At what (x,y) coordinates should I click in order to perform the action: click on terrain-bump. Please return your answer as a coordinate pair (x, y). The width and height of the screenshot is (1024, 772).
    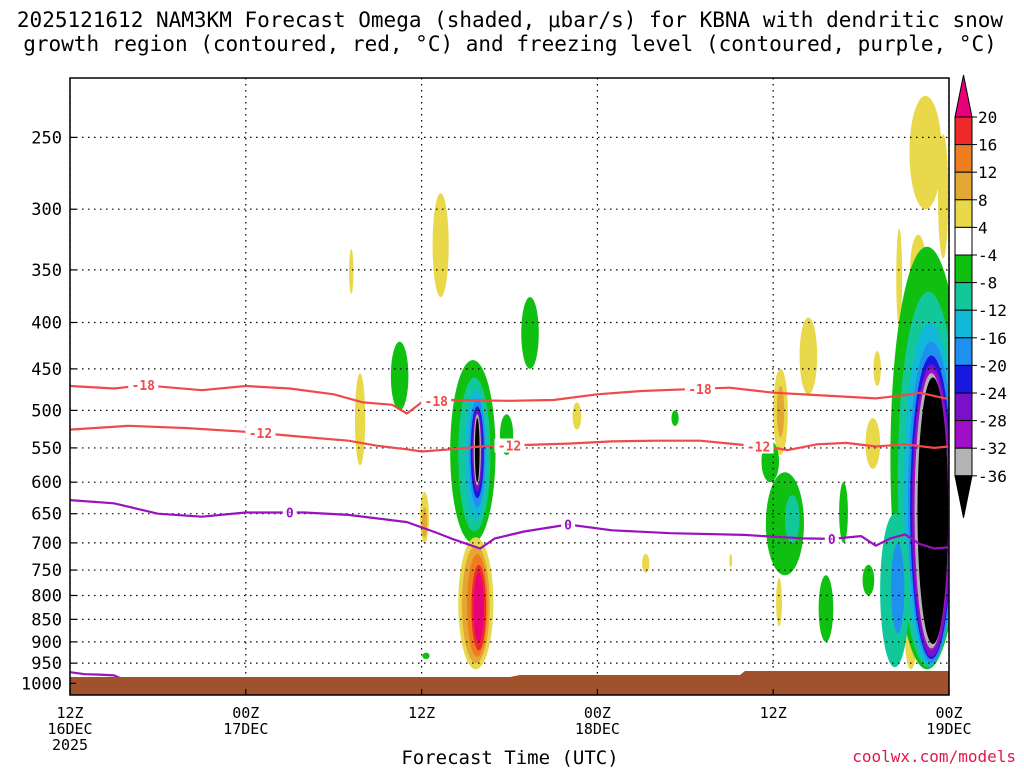
    Looking at the image, I should click on (729, 674).